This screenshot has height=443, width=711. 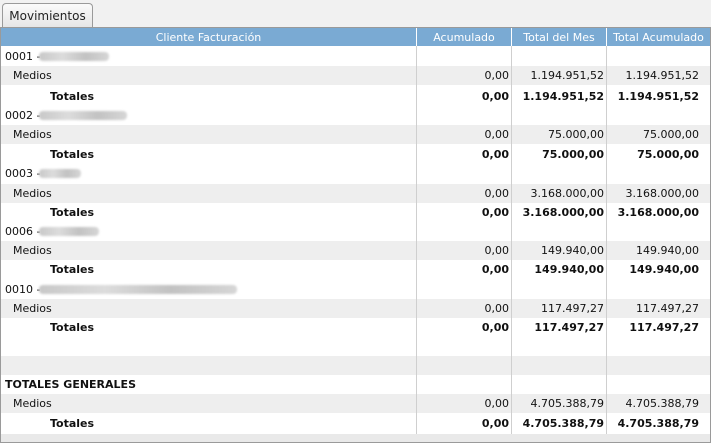 I want to click on spacer-row, so click(x=355, y=365).